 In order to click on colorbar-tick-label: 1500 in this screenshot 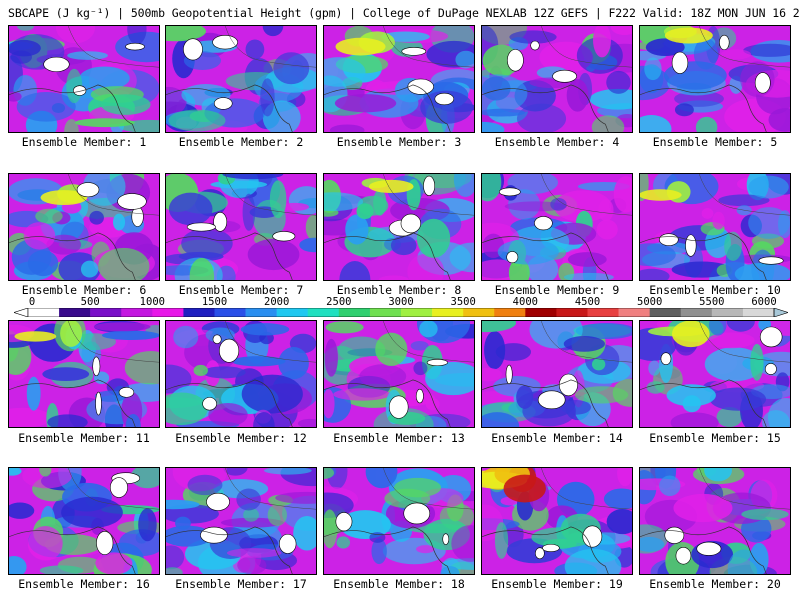, I will do `click(214, 302)`.